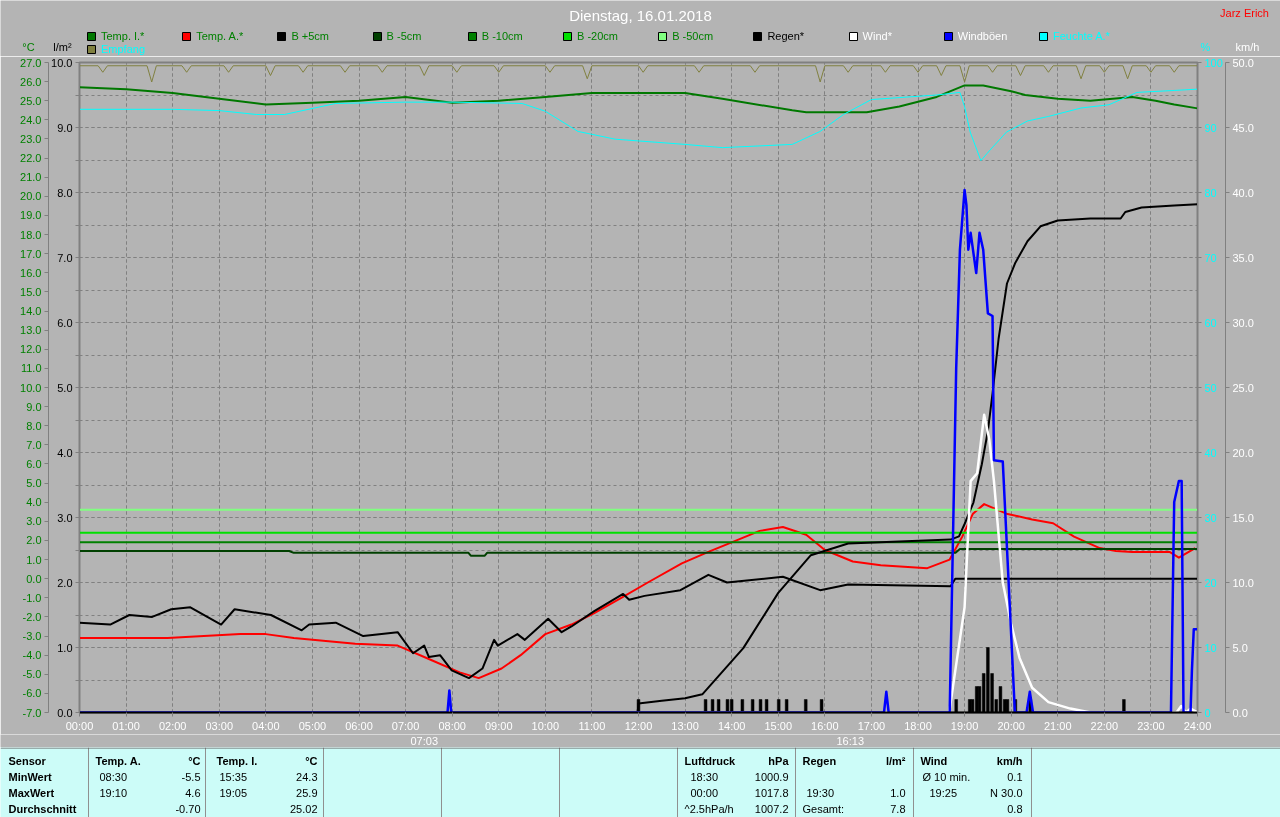 This screenshot has width=1280, height=817. I want to click on x-tick-label: 07:00, so click(405, 725).